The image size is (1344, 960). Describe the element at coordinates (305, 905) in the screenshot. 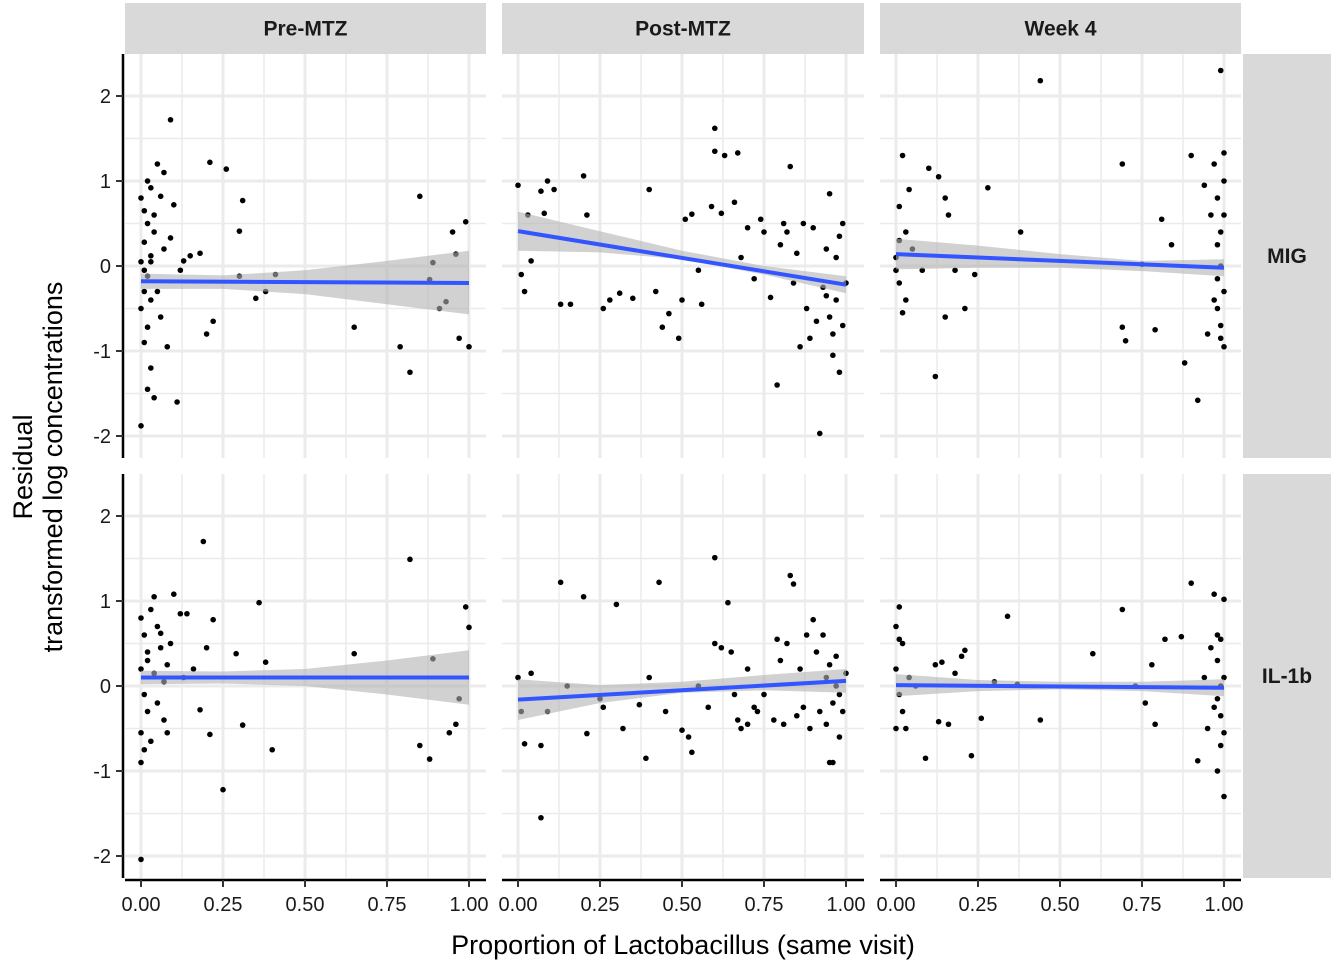

I see `x-tick-label: 0.50` at that location.